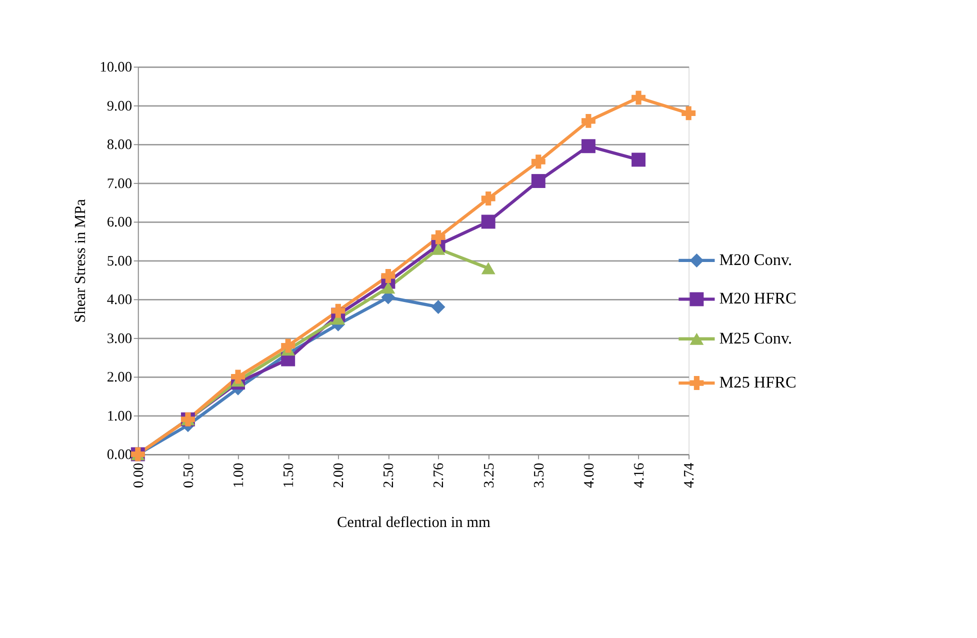 Image resolution: width=977 pixels, height=638 pixels. Describe the element at coordinates (119, 416) in the screenshot. I see `y-tick-label: 1.00` at that location.